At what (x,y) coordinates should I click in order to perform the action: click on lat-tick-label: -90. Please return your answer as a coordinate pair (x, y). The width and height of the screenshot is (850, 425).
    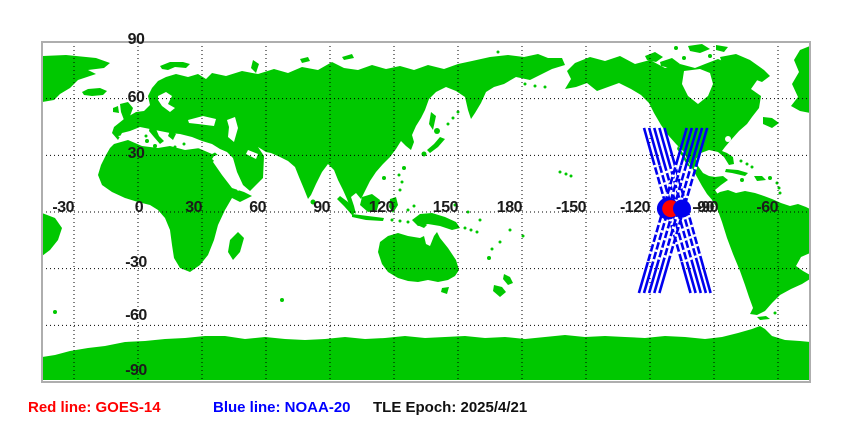
    Looking at the image, I should click on (136, 370).